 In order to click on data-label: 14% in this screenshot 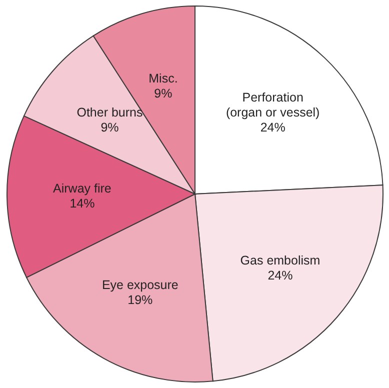, I will do `click(82, 203)`.